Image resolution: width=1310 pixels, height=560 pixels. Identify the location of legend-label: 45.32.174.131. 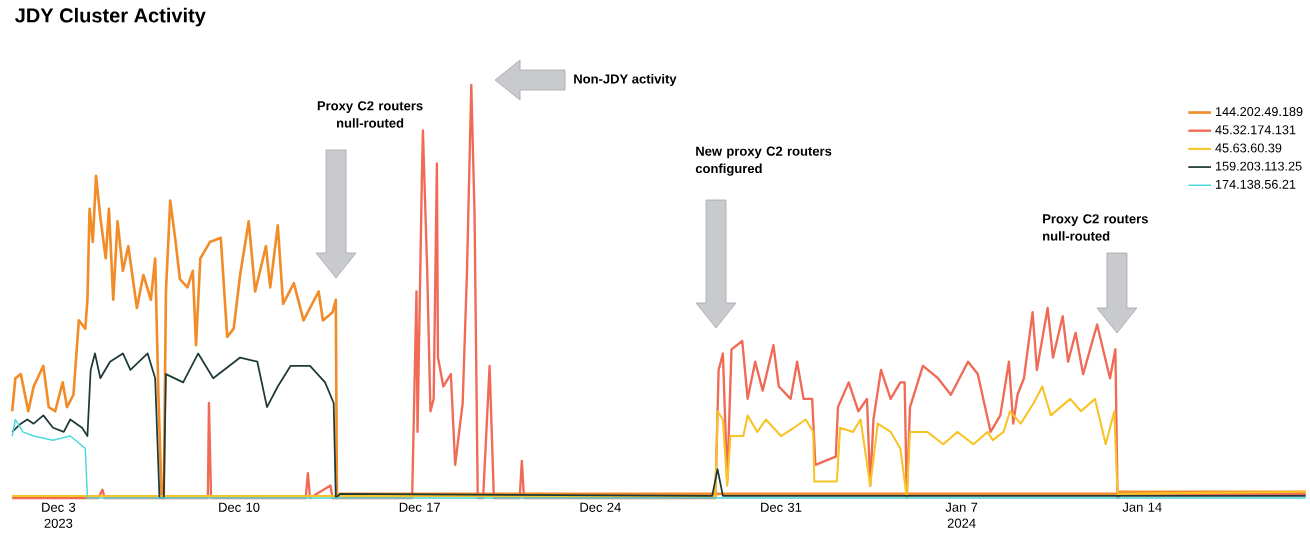
(1255, 130).